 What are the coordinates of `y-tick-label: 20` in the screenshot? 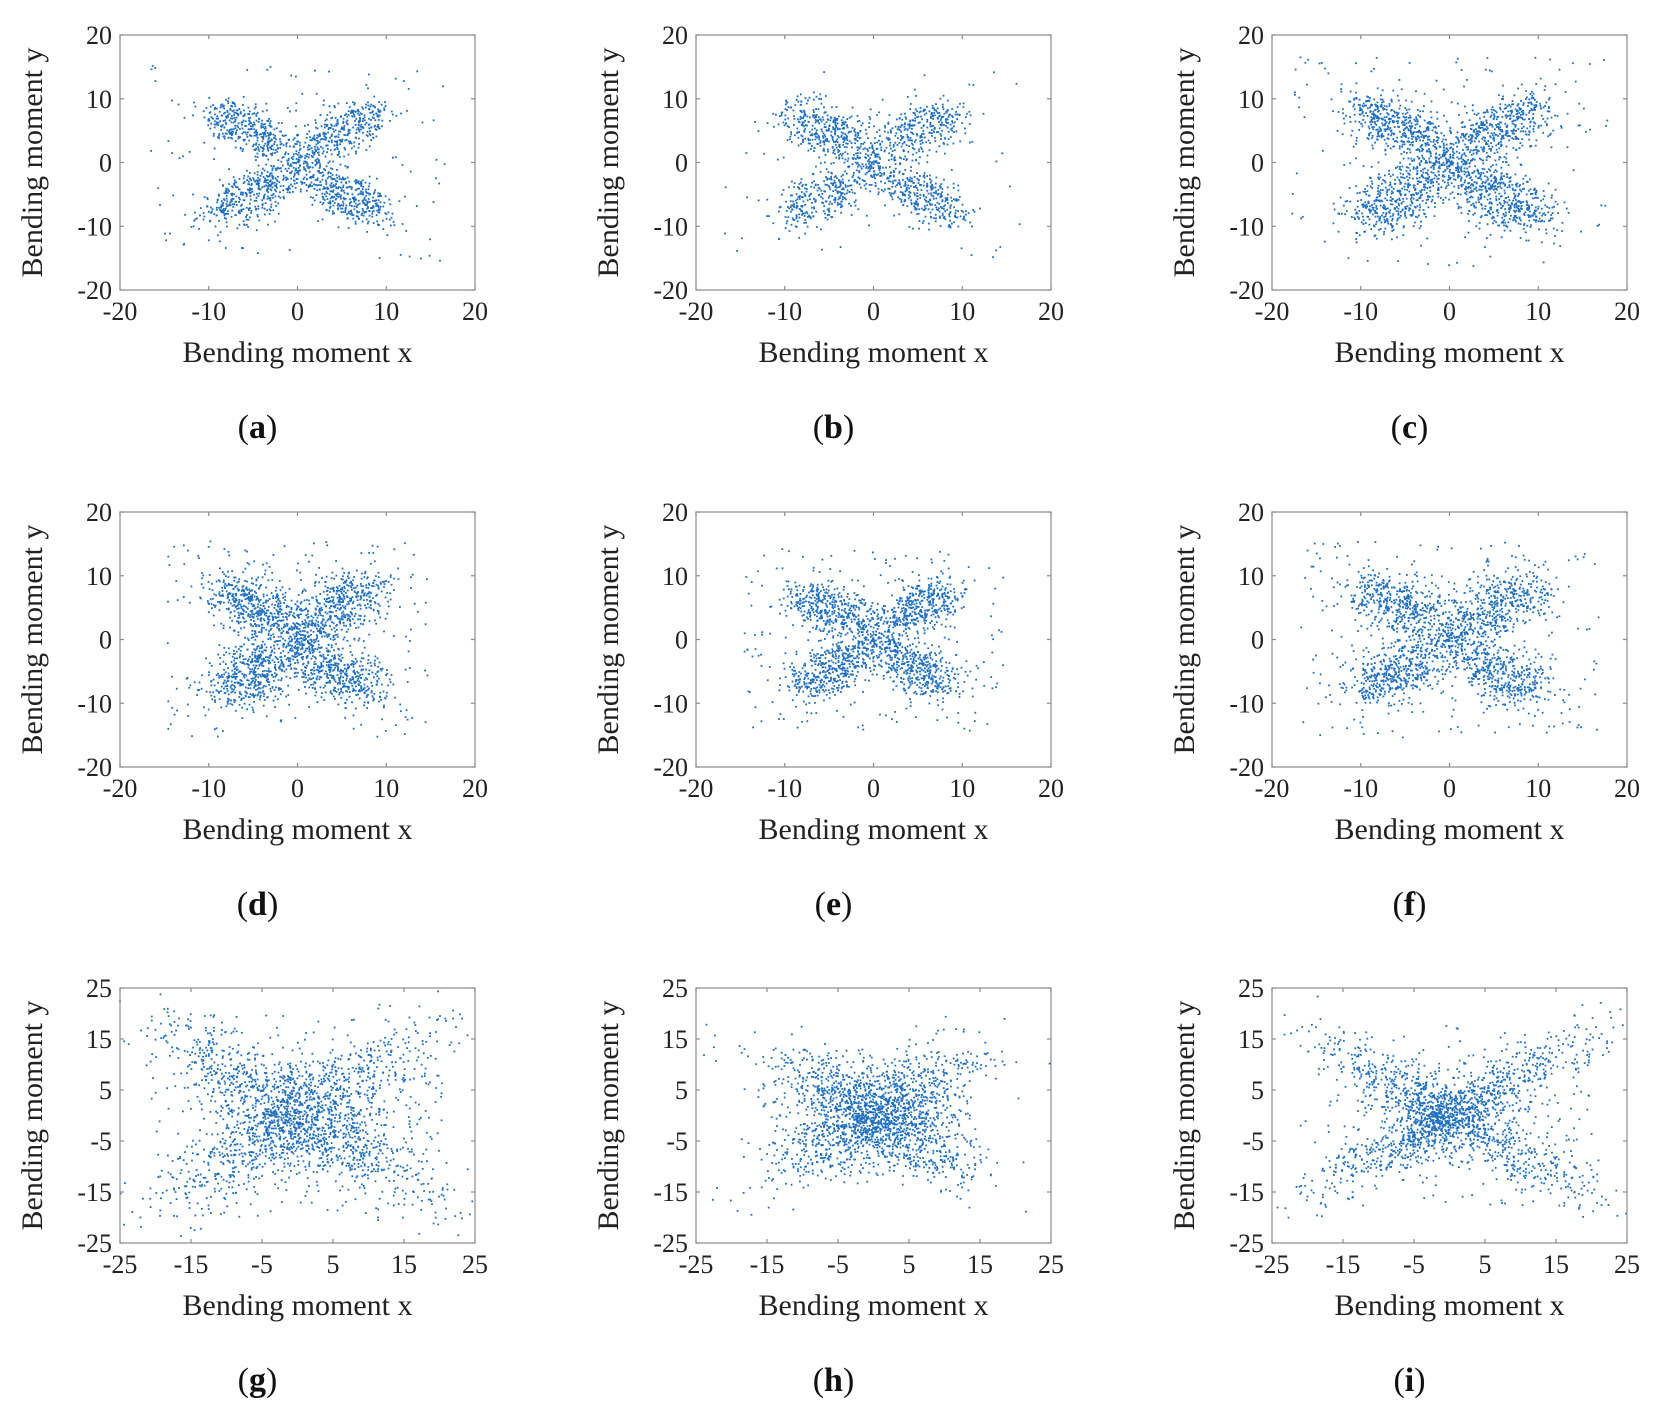 It's located at (99, 35).